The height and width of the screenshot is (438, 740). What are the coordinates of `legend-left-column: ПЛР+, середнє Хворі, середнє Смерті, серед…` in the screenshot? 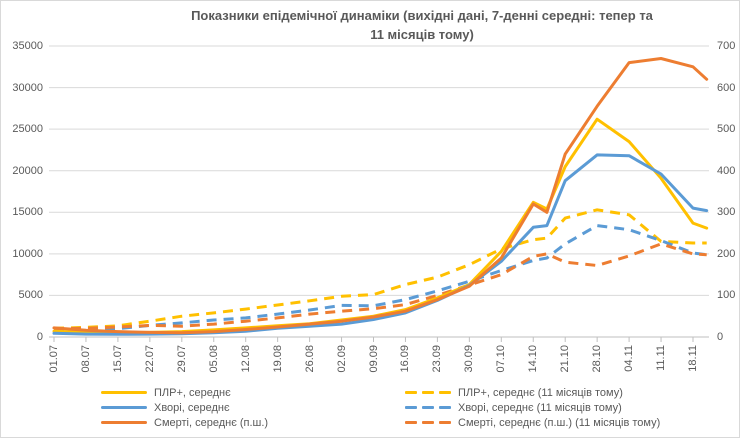 It's located at (184, 407).